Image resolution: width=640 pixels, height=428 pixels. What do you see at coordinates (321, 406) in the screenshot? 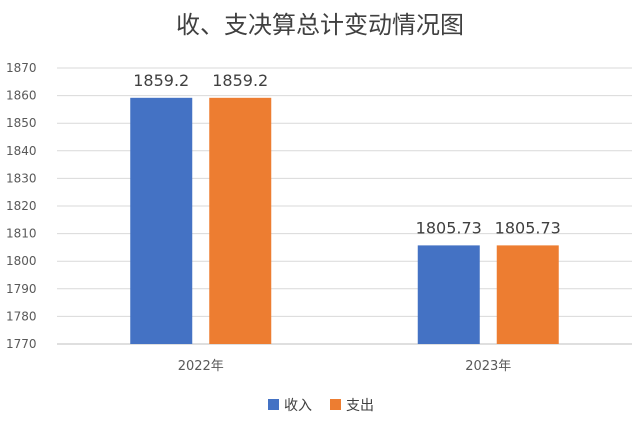
I see `legend: 收入 支出` at bounding box center [321, 406].